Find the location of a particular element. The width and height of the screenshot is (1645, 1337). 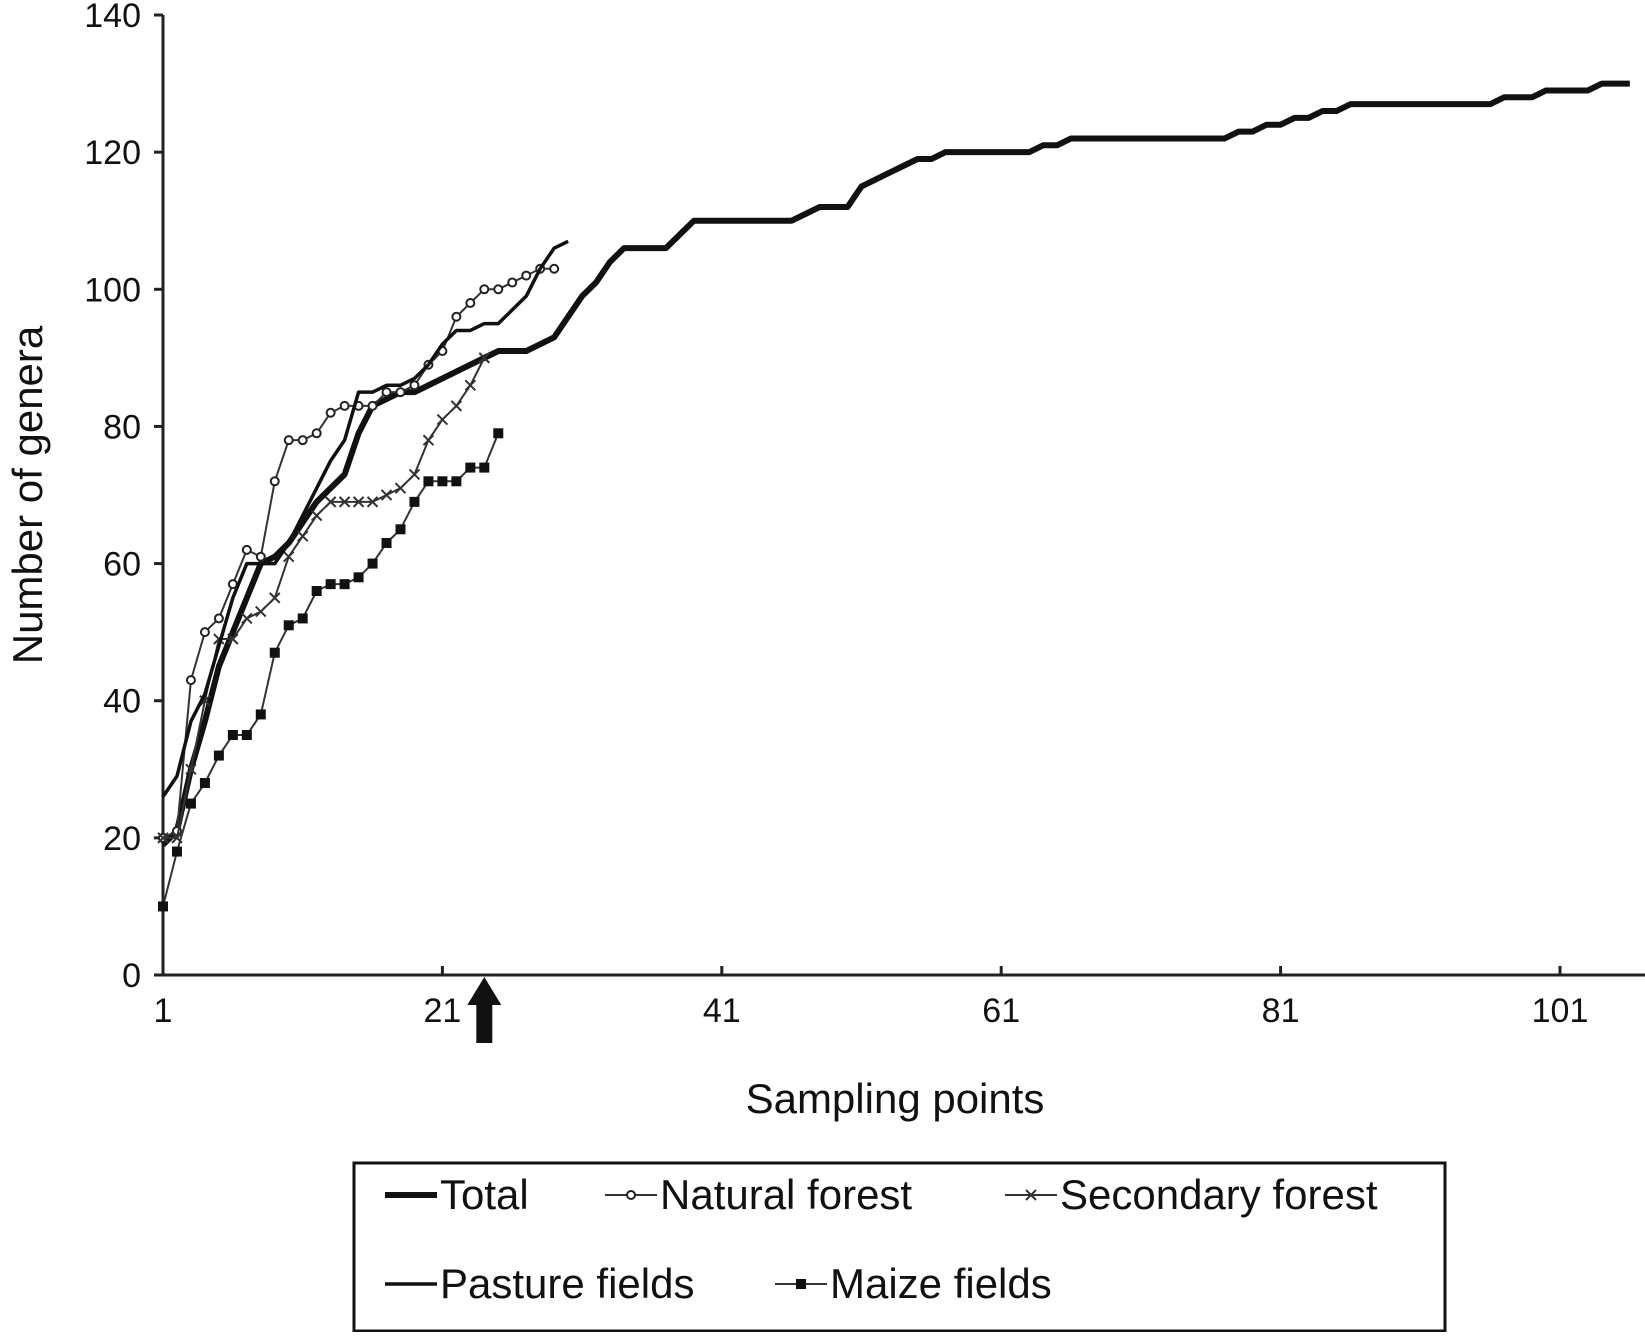

series-maize-fields is located at coordinates (331, 670).